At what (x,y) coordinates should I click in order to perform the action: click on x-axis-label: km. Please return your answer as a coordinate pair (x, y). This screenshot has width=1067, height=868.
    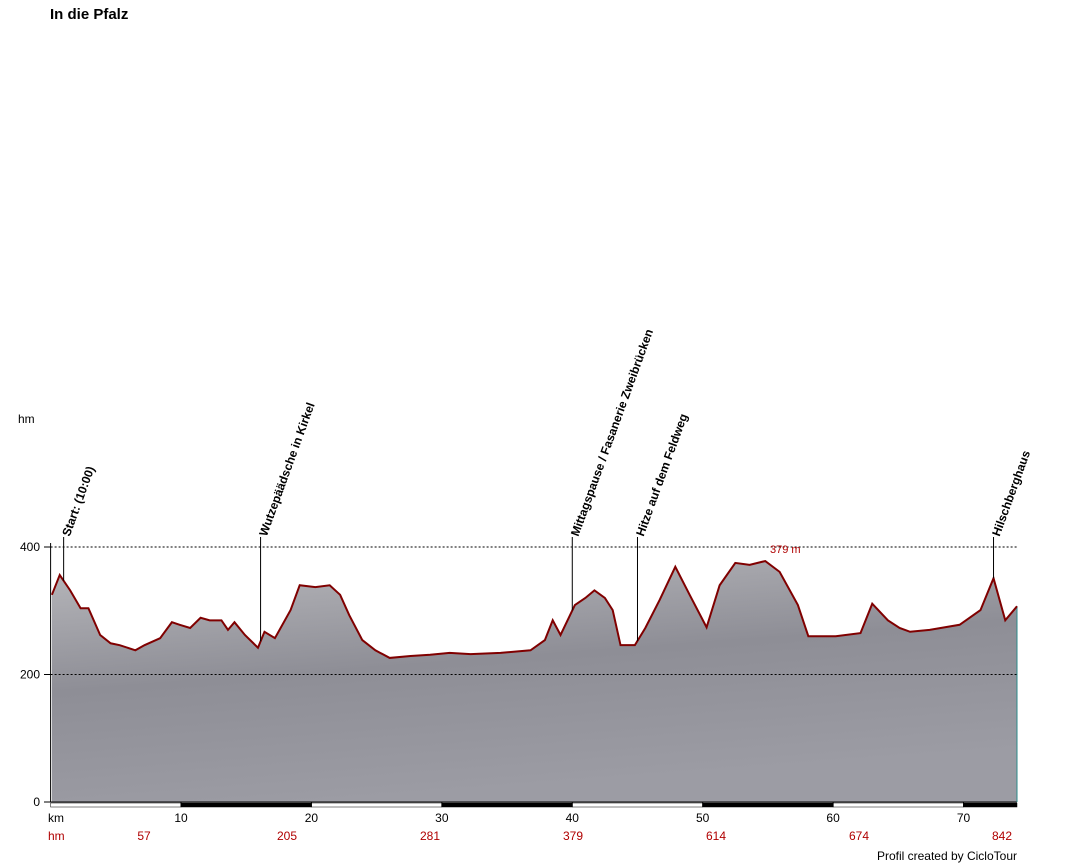
    Looking at the image, I should click on (56, 818).